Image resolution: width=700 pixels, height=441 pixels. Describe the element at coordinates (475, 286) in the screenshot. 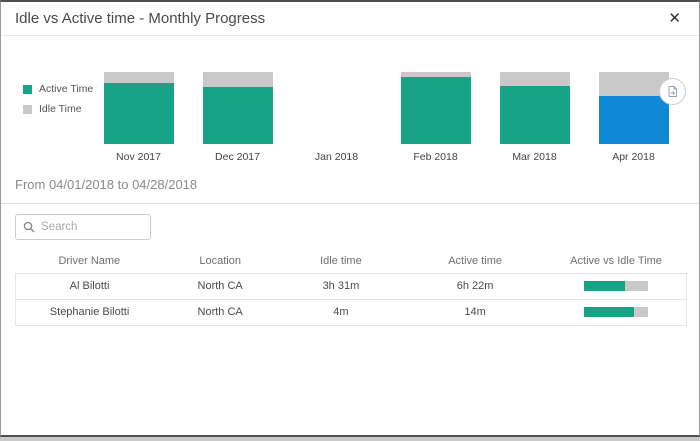

I see `active-time-cell: 6h 22m` at that location.